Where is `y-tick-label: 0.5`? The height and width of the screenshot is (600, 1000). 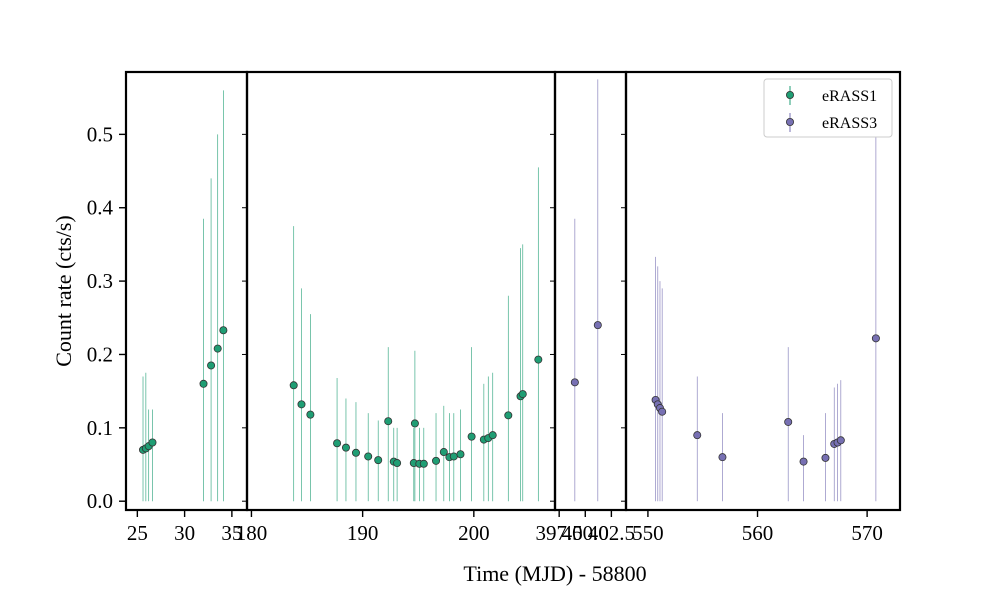 y-tick-label: 0.5 is located at coordinates (100, 134).